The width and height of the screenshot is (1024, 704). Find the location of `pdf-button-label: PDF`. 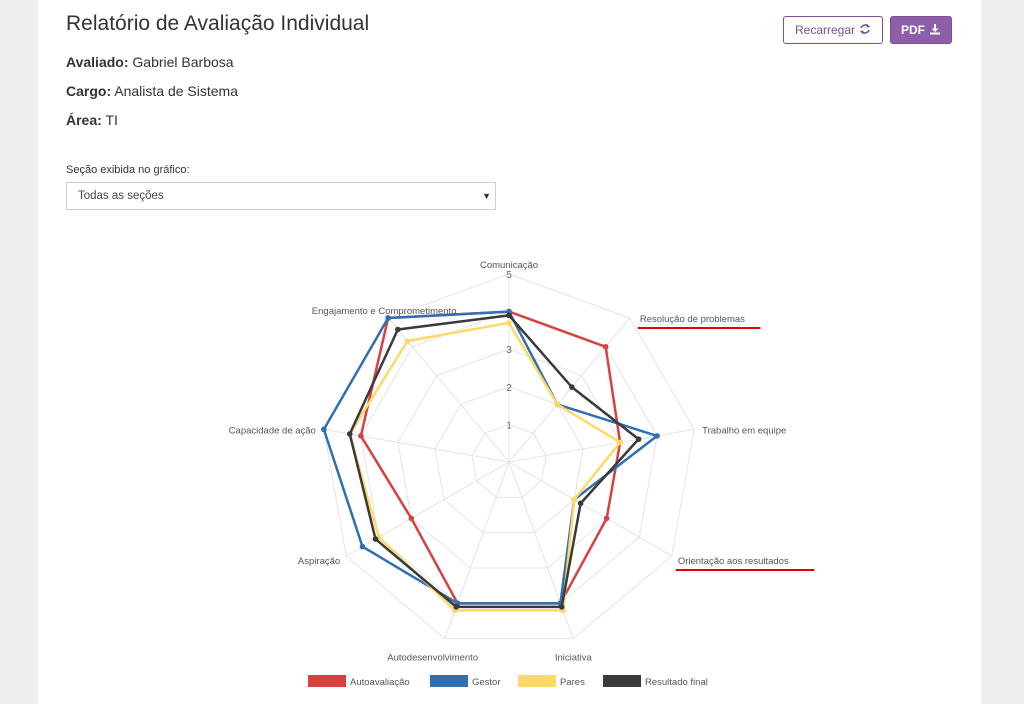

pdf-button-label: PDF is located at coordinates (913, 30).